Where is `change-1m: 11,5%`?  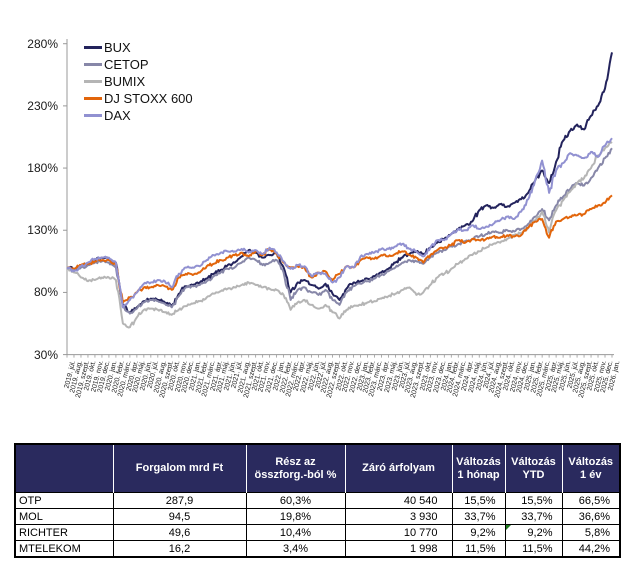 change-1m: 11,5% is located at coordinates (478, 549).